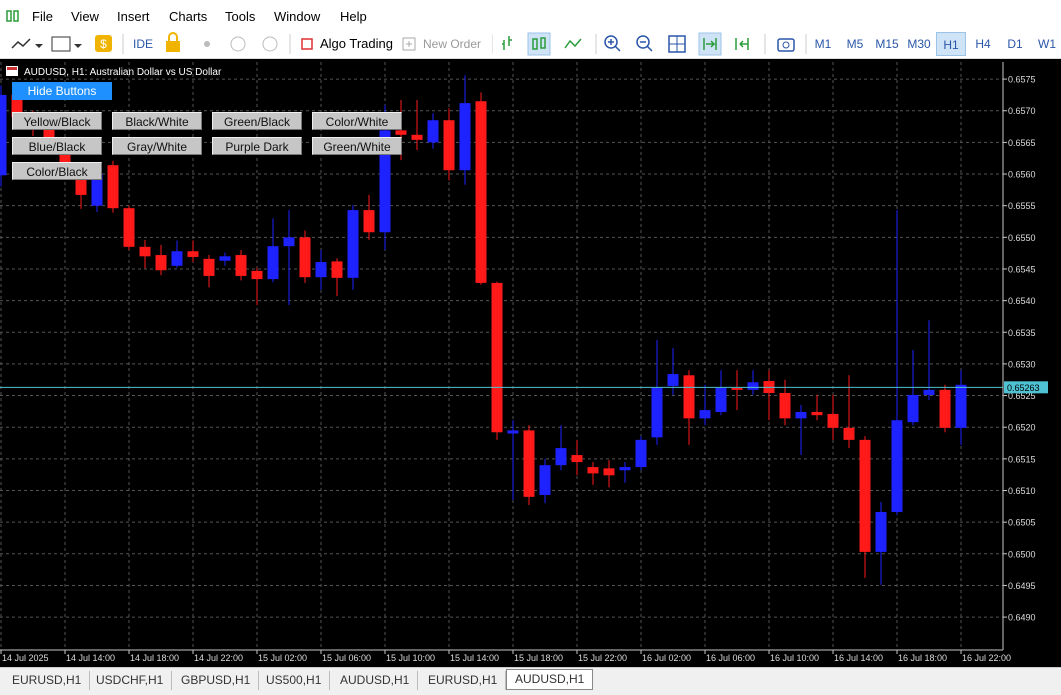 The image size is (1061, 695). I want to click on x-tick-label: 14 Jul 2025, so click(25, 658).